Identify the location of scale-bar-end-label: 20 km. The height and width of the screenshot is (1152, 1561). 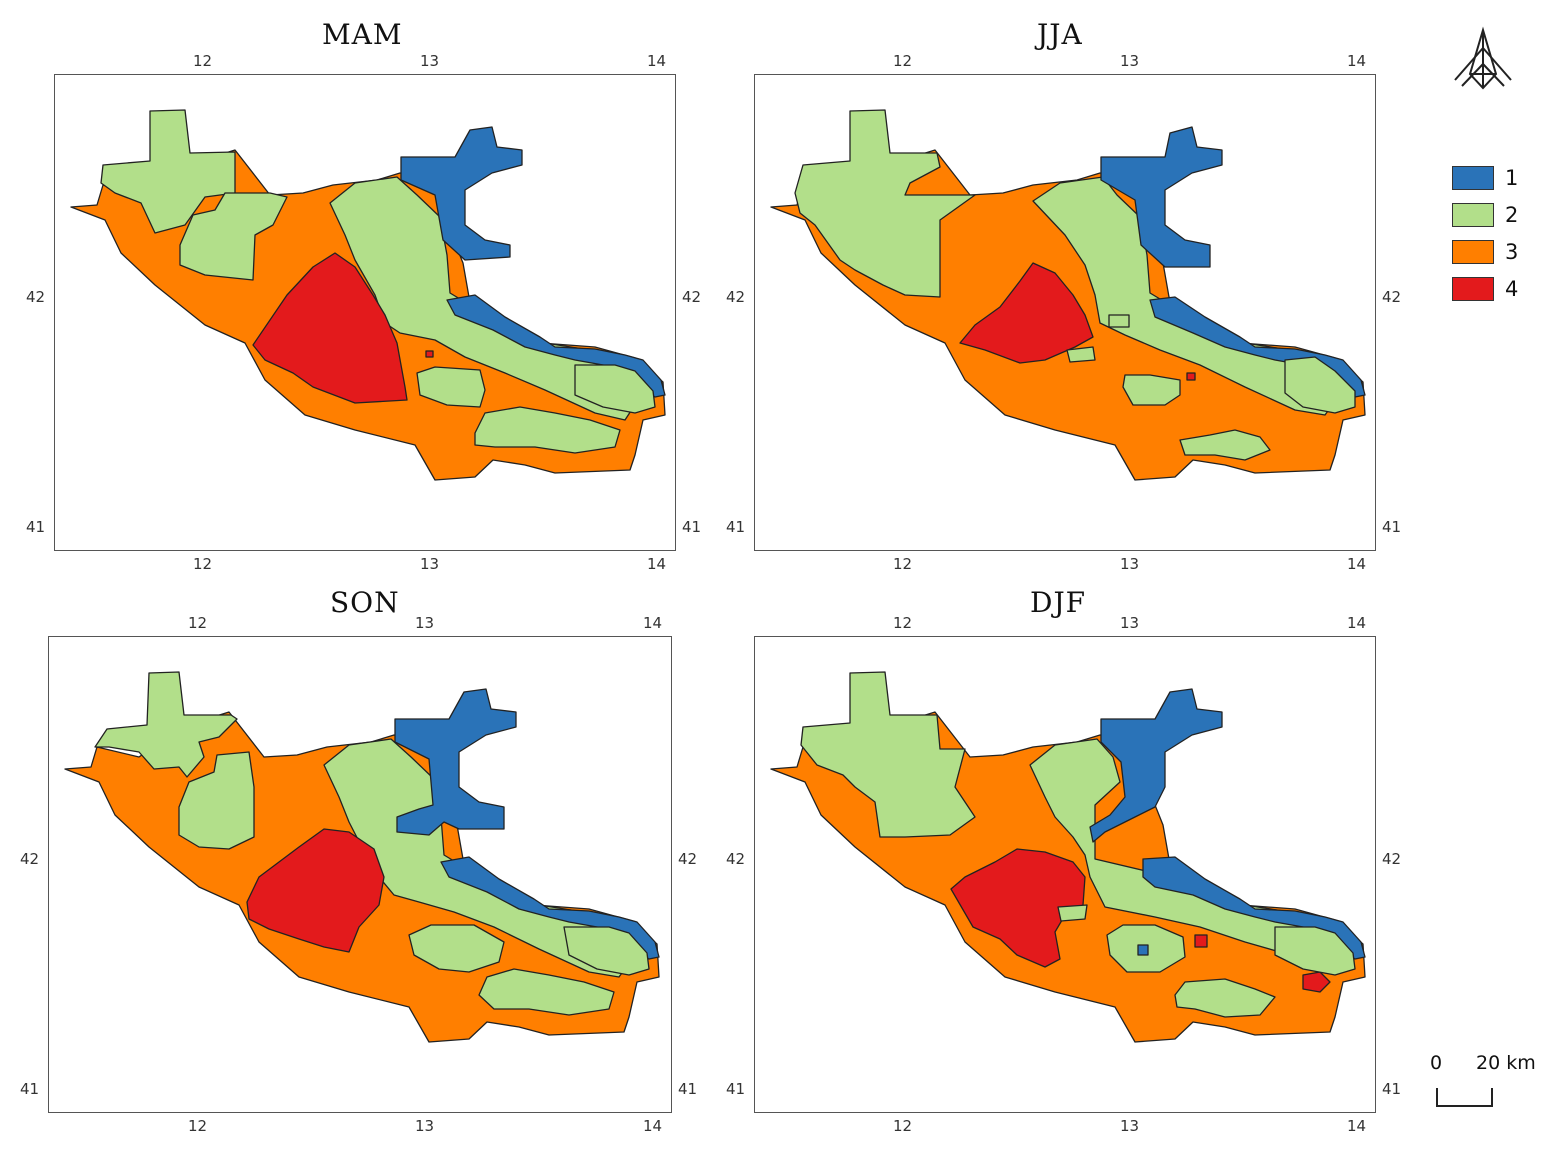
(1506, 1063).